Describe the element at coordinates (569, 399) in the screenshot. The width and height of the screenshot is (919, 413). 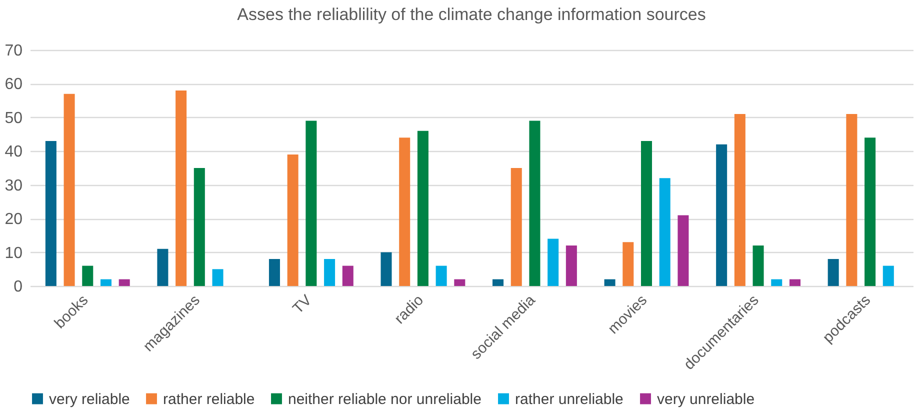
I see `legend-label: rather unreliable` at that location.